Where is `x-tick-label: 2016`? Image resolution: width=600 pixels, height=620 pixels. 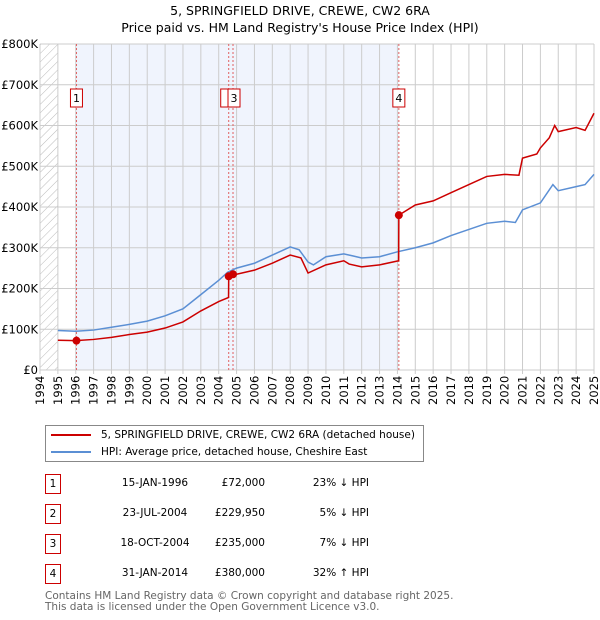 x-tick-label: 2016 is located at coordinates (433, 390).